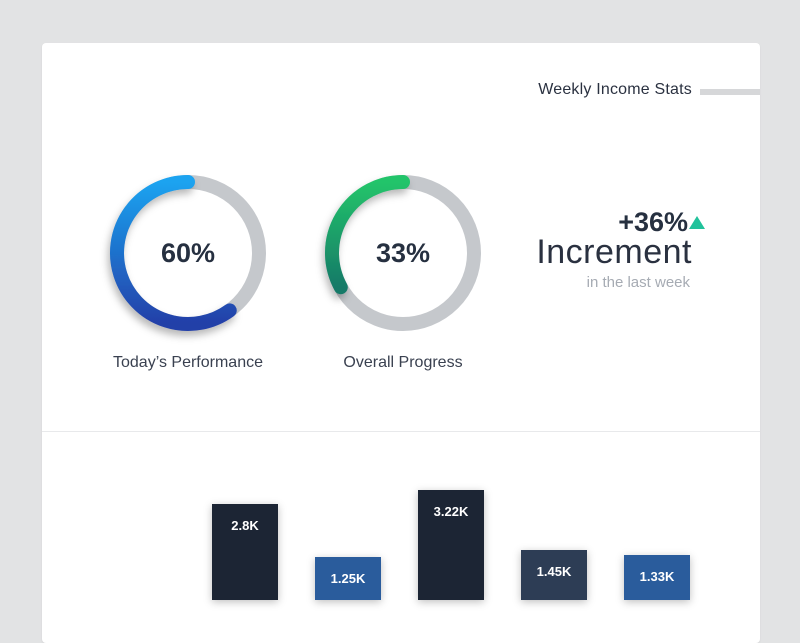 This screenshot has width=800, height=643. Describe the element at coordinates (697, 222) in the screenshot. I see `arrow-up-icon` at that location.